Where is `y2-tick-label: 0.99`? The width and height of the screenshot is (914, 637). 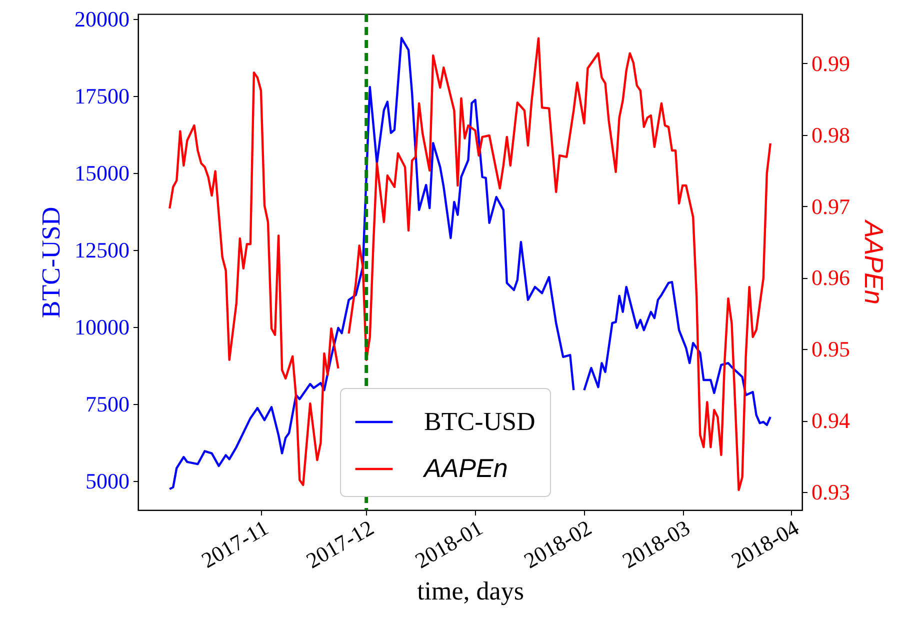 y2-tick-label: 0.99 is located at coordinates (831, 63).